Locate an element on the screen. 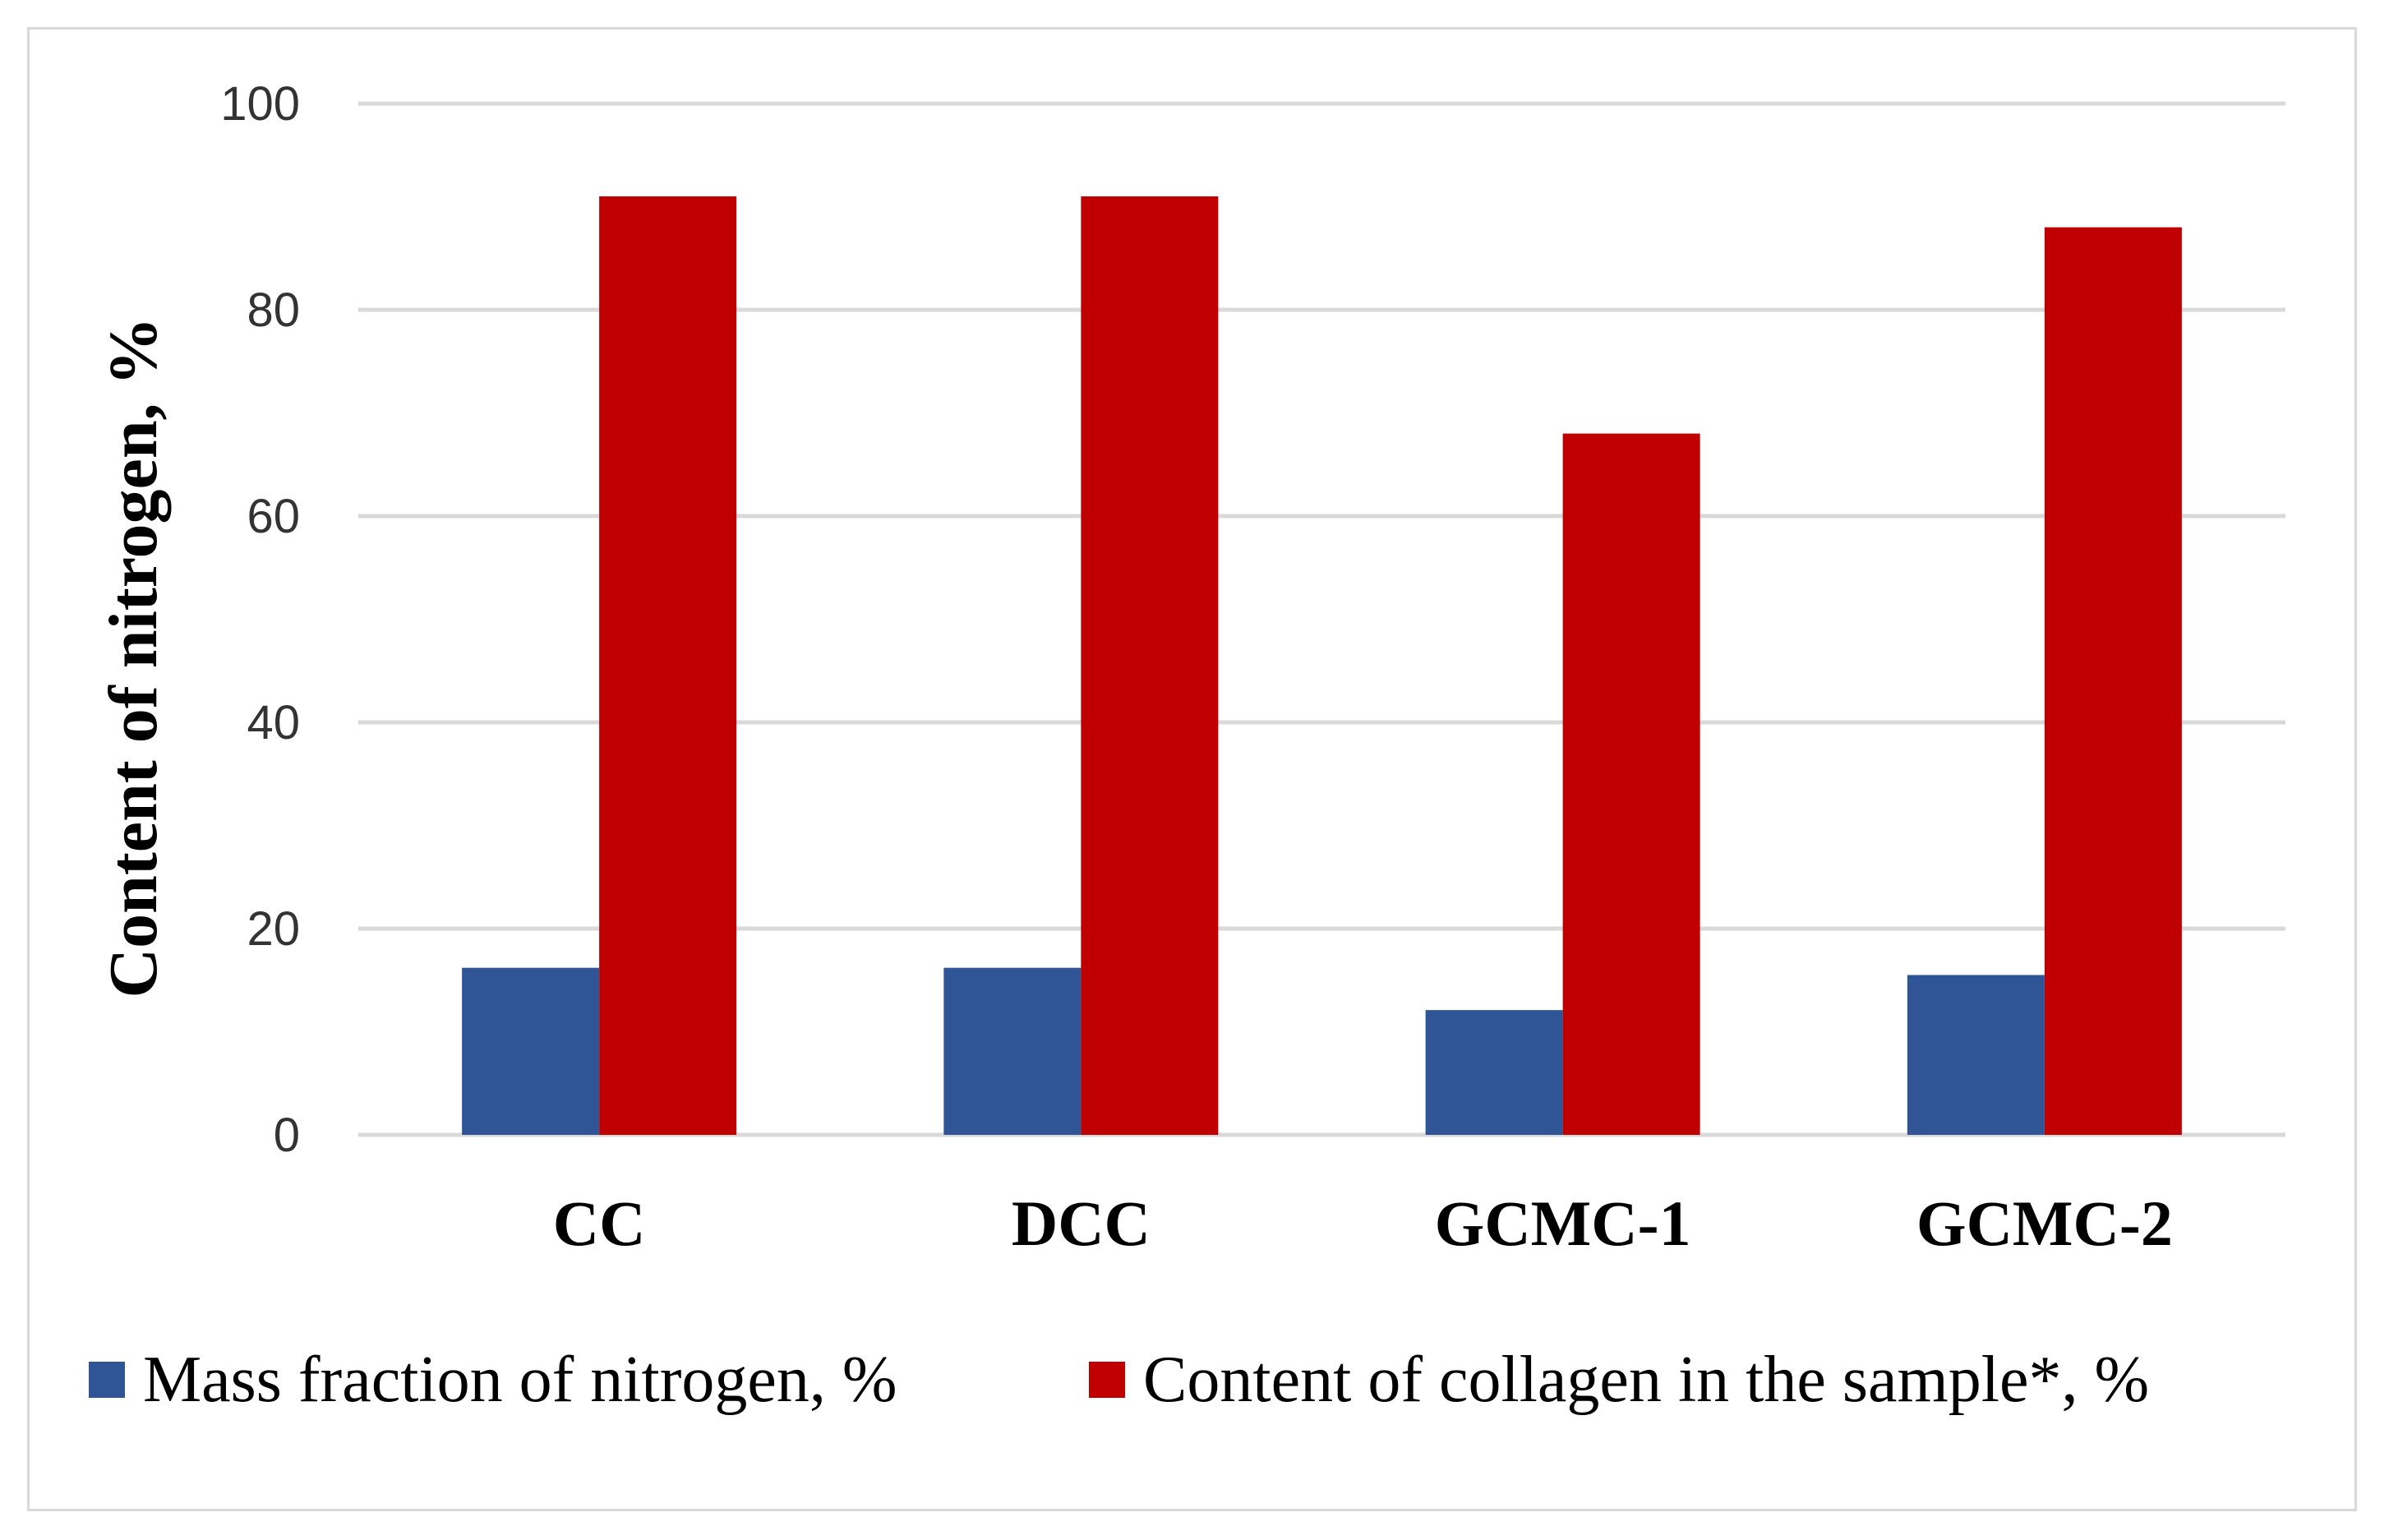 Image resolution: width=2389 pixels, height=1540 pixels. y-tick-label: 80 is located at coordinates (273, 310).